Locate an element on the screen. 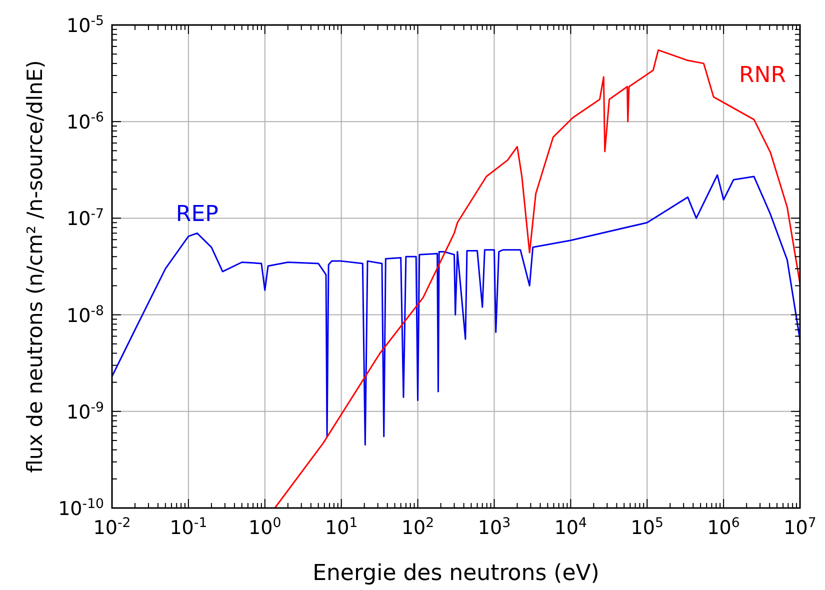 This screenshot has height=590, width=825. x-tick-label: 10$^{3}$ is located at coordinates (494, 527).